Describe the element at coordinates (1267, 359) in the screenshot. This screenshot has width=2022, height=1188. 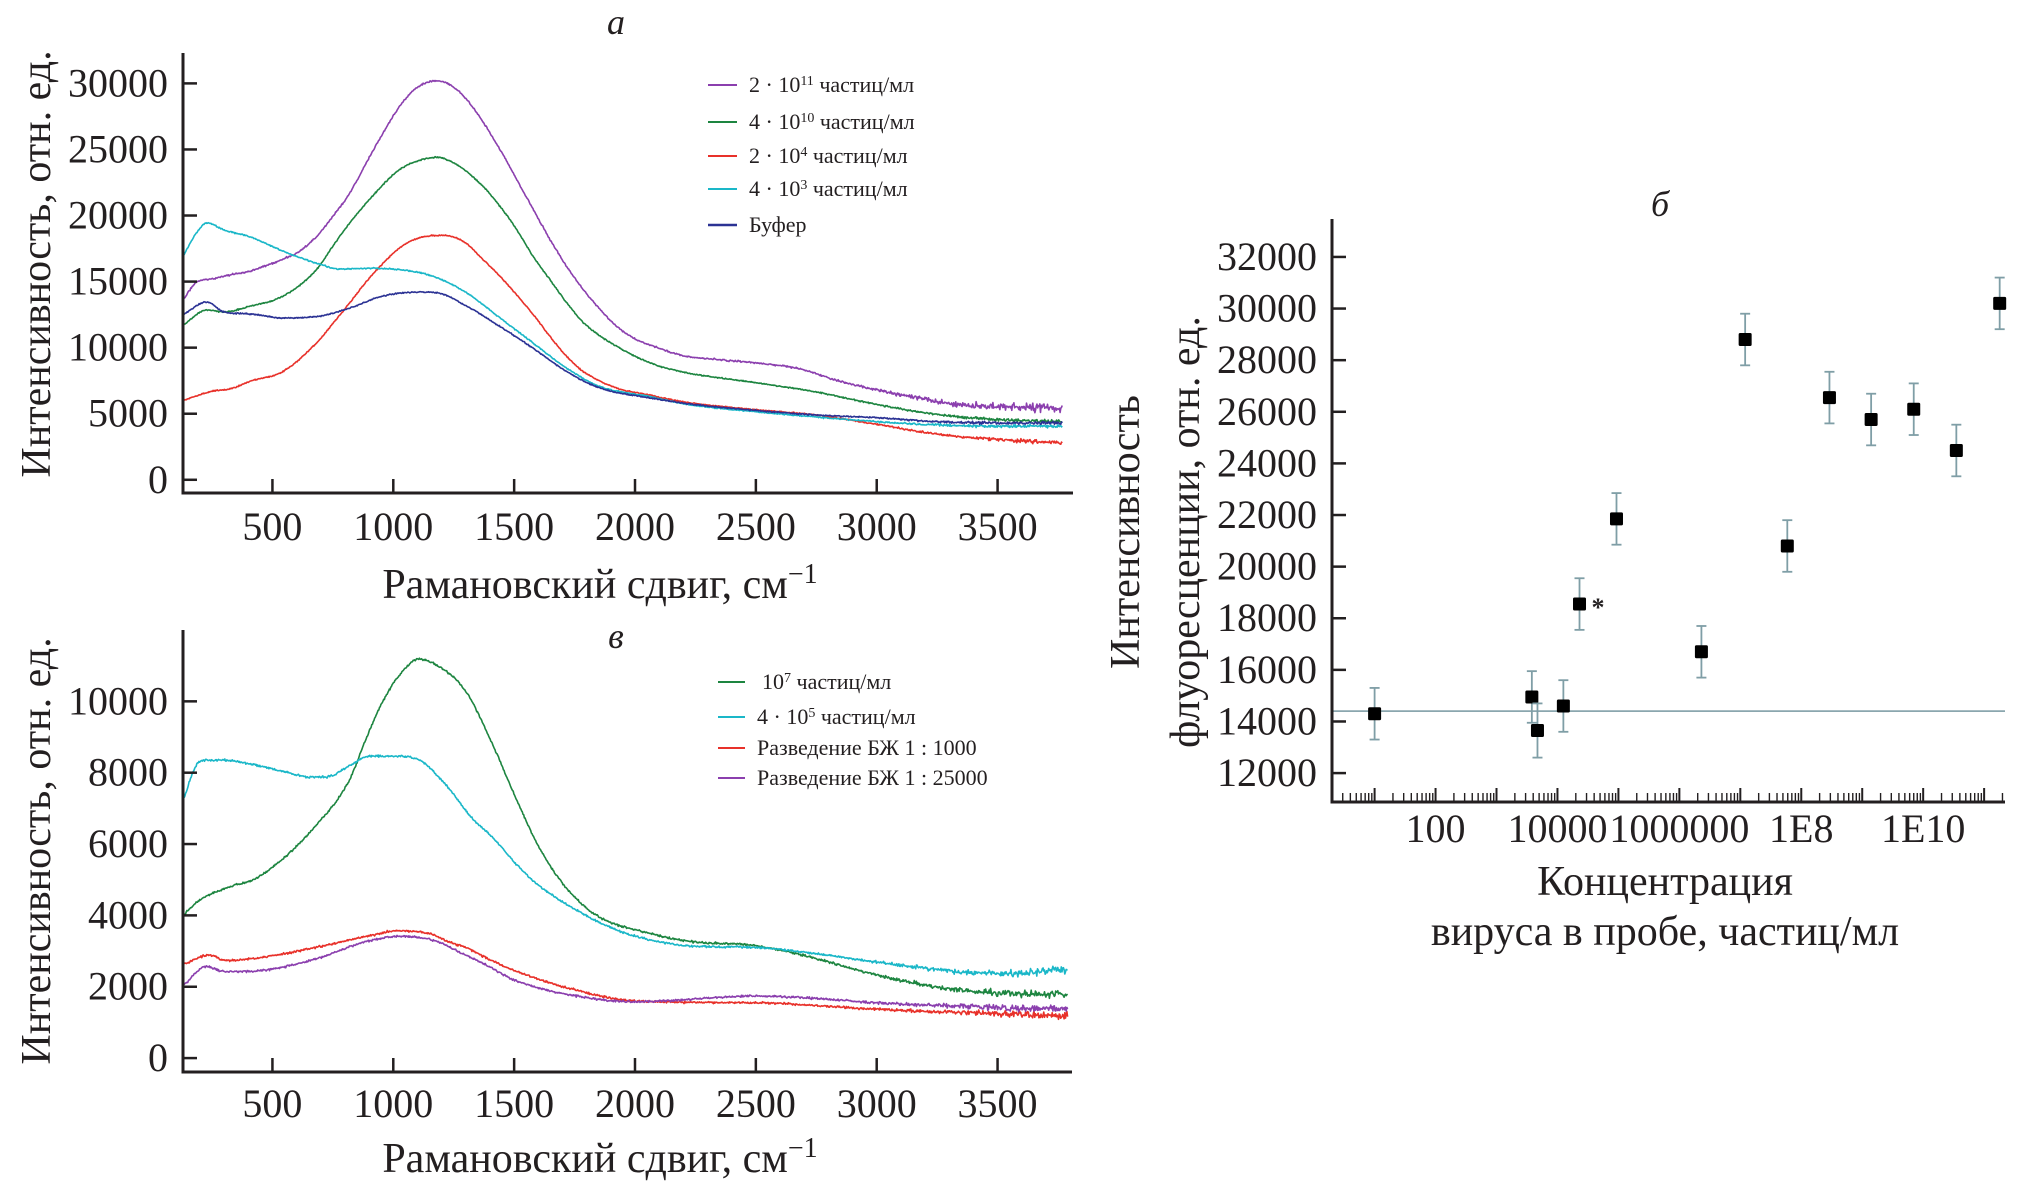
I see `y-tick-label: 28000` at that location.